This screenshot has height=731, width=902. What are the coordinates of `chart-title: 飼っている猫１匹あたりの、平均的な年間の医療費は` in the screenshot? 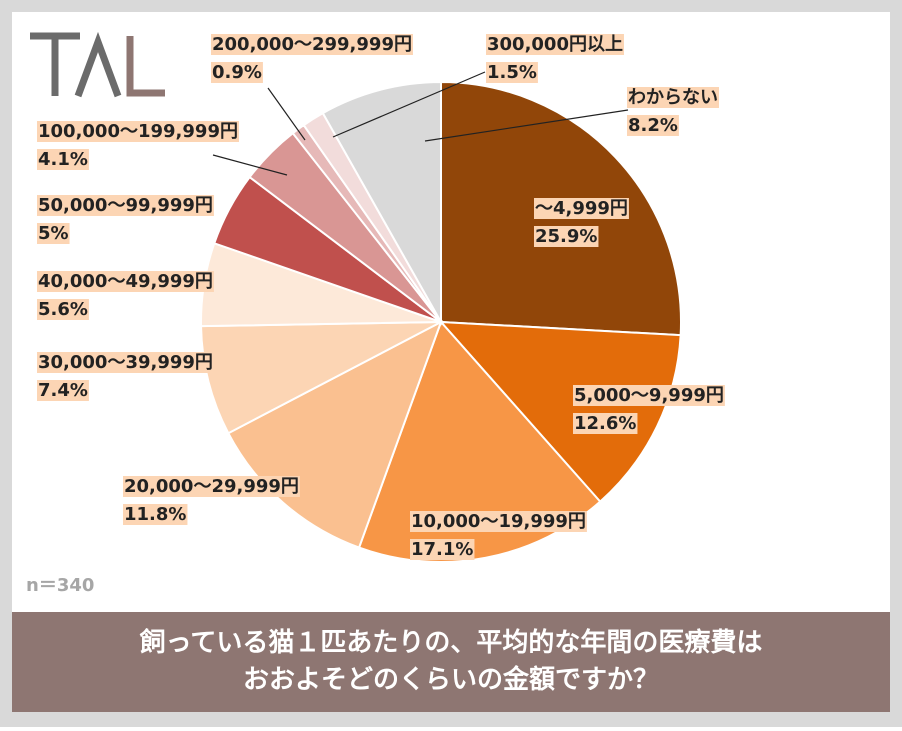 It's located at (451, 642).